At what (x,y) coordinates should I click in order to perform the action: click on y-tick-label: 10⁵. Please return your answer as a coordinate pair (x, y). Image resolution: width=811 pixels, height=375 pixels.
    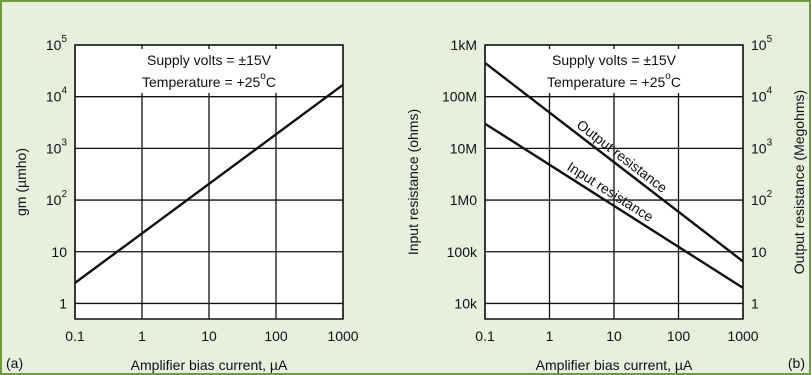
    Looking at the image, I should click on (57, 43).